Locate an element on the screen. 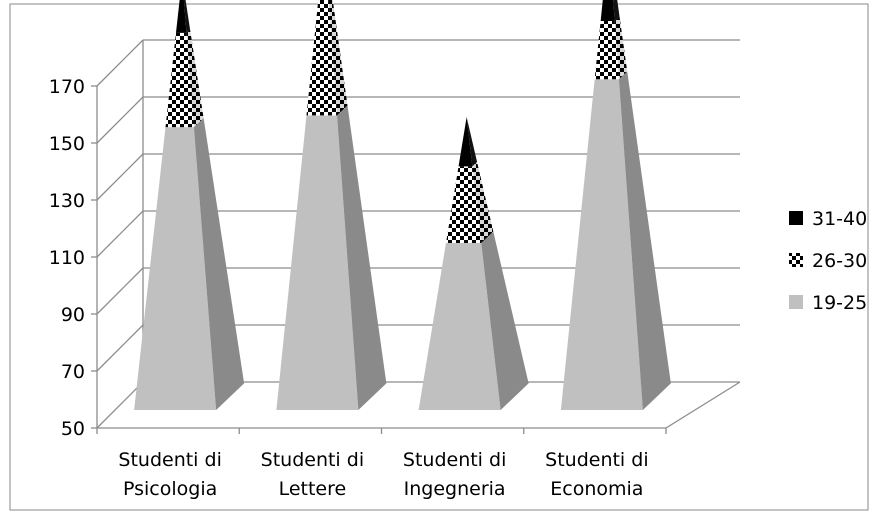 The height and width of the screenshot is (515, 875). legend-item-31-40: 31-40 is located at coordinates (828, 219).